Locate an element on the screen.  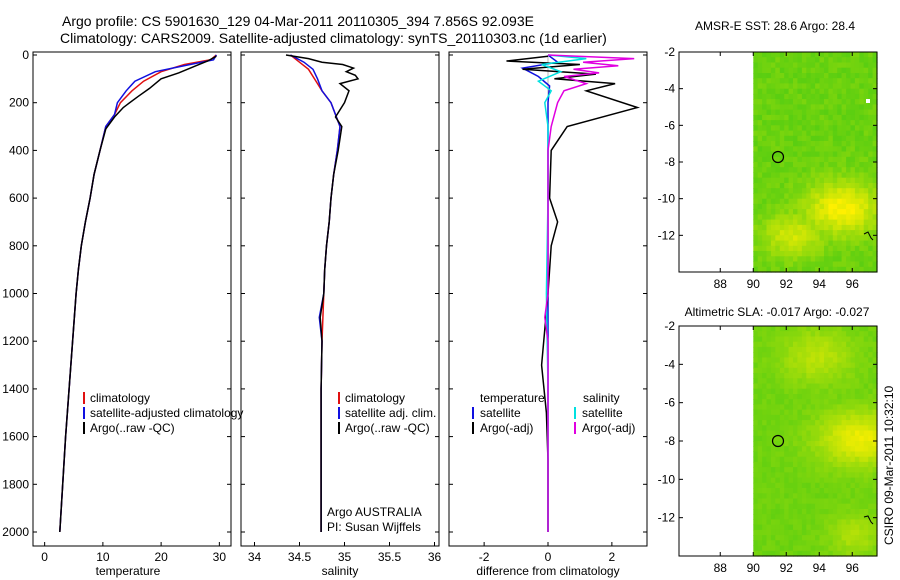
timestamp-side-label: CSIRO 09-Mar-2011 10:32:10 is located at coordinates (889, 465).